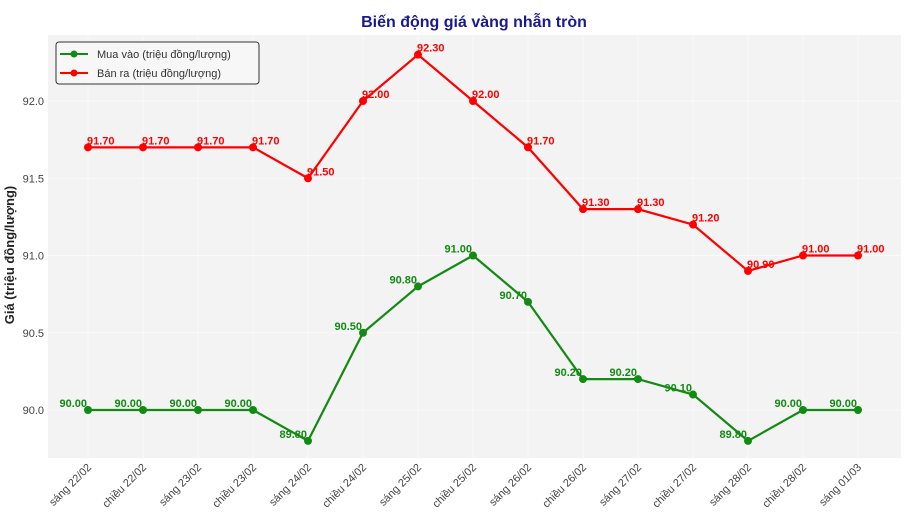  Describe the element at coordinates (454, 486) in the screenshot. I see `x-tick-label: chiều 25/02` at that location.